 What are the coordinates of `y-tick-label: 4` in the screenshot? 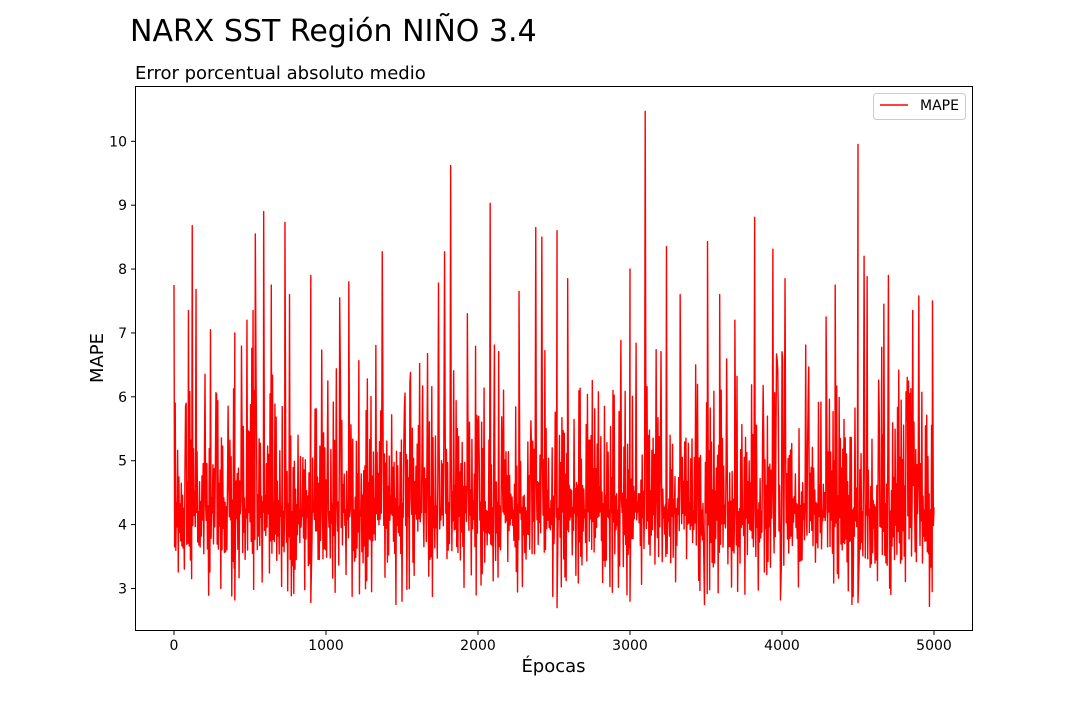 It's located at (122, 526).